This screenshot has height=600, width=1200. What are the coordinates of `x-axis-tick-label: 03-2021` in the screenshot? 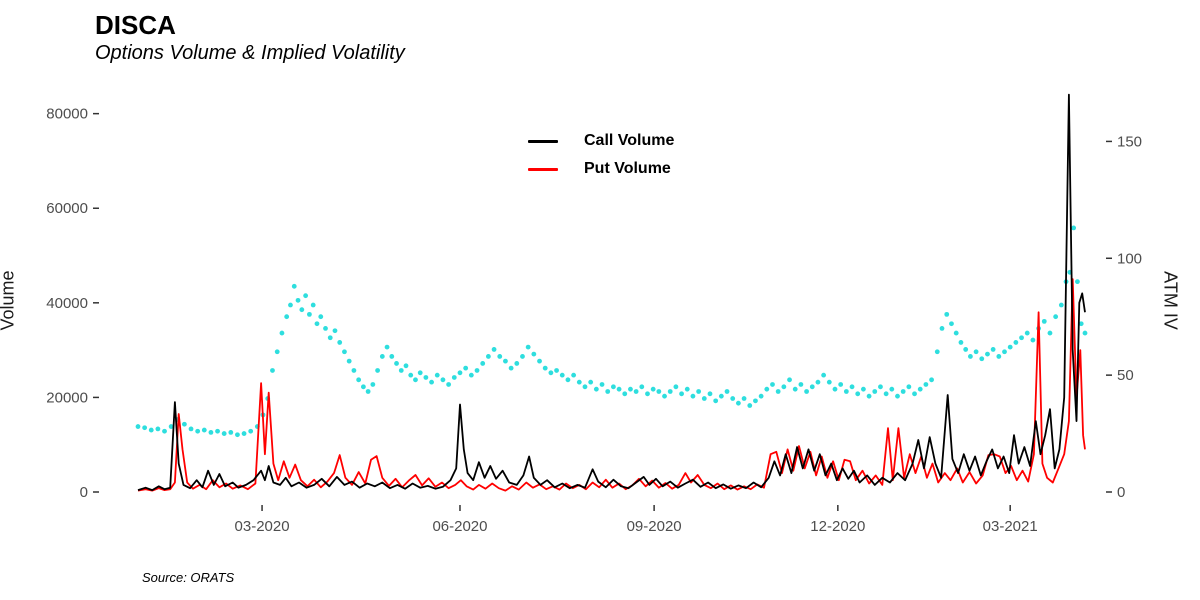 It's located at (1010, 526).